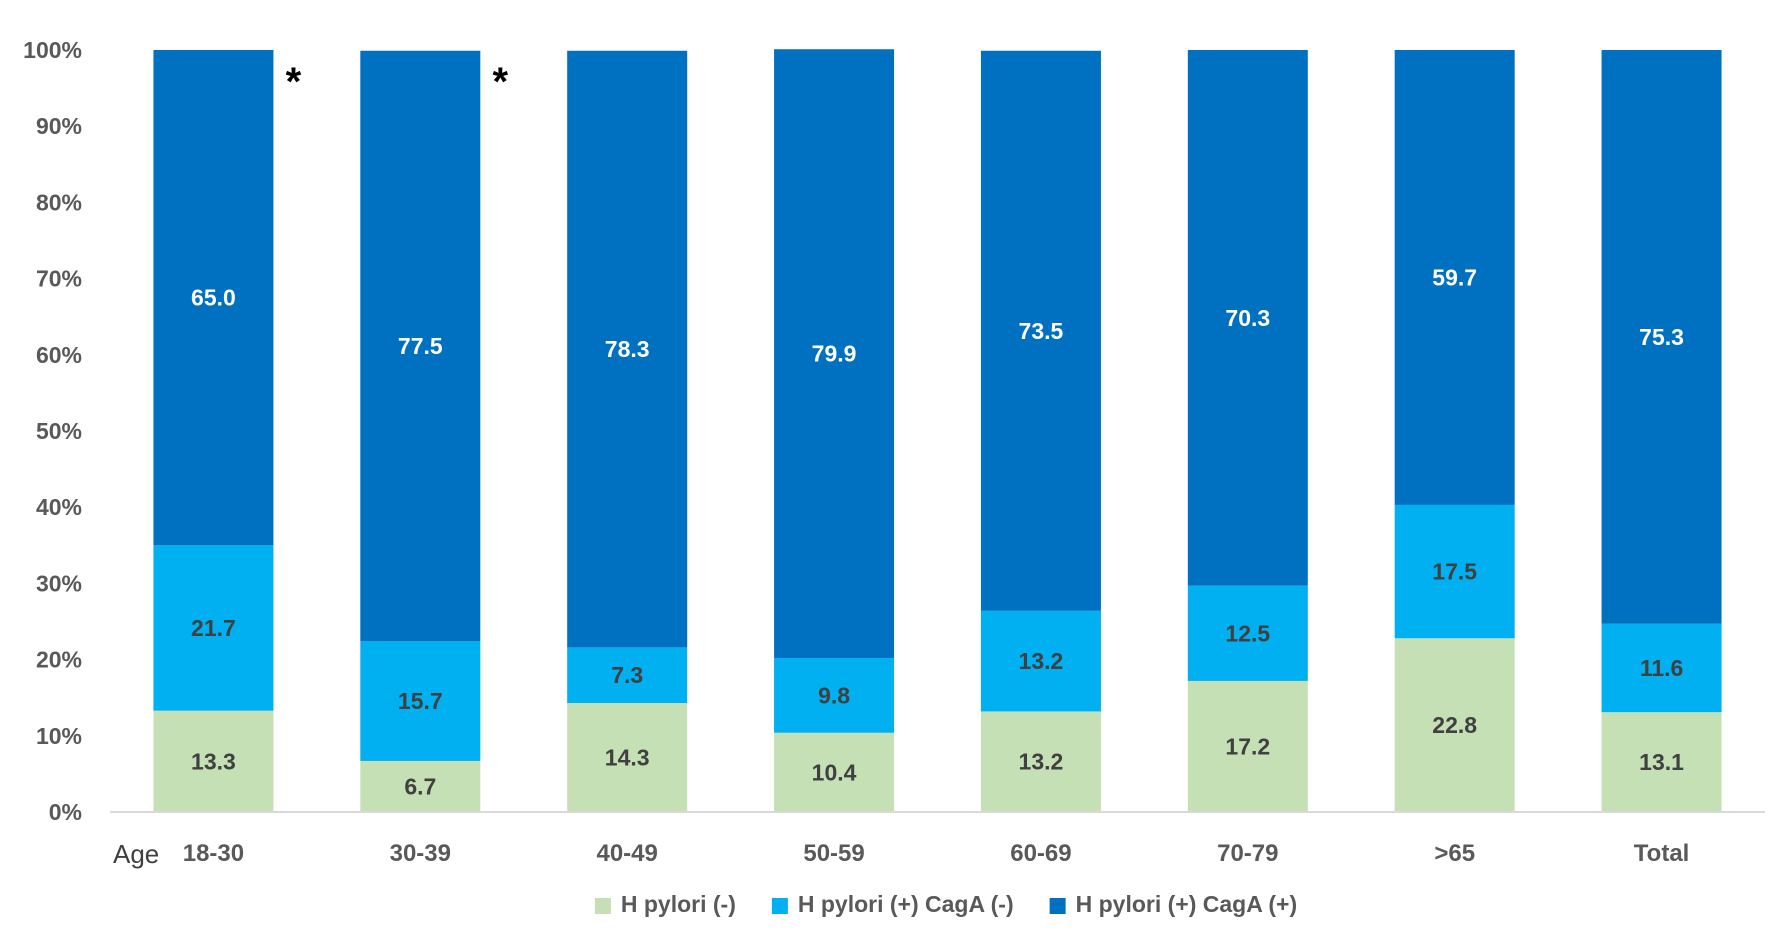  Describe the element at coordinates (59, 660) in the screenshot. I see `y-tick-label: 20%` at that location.